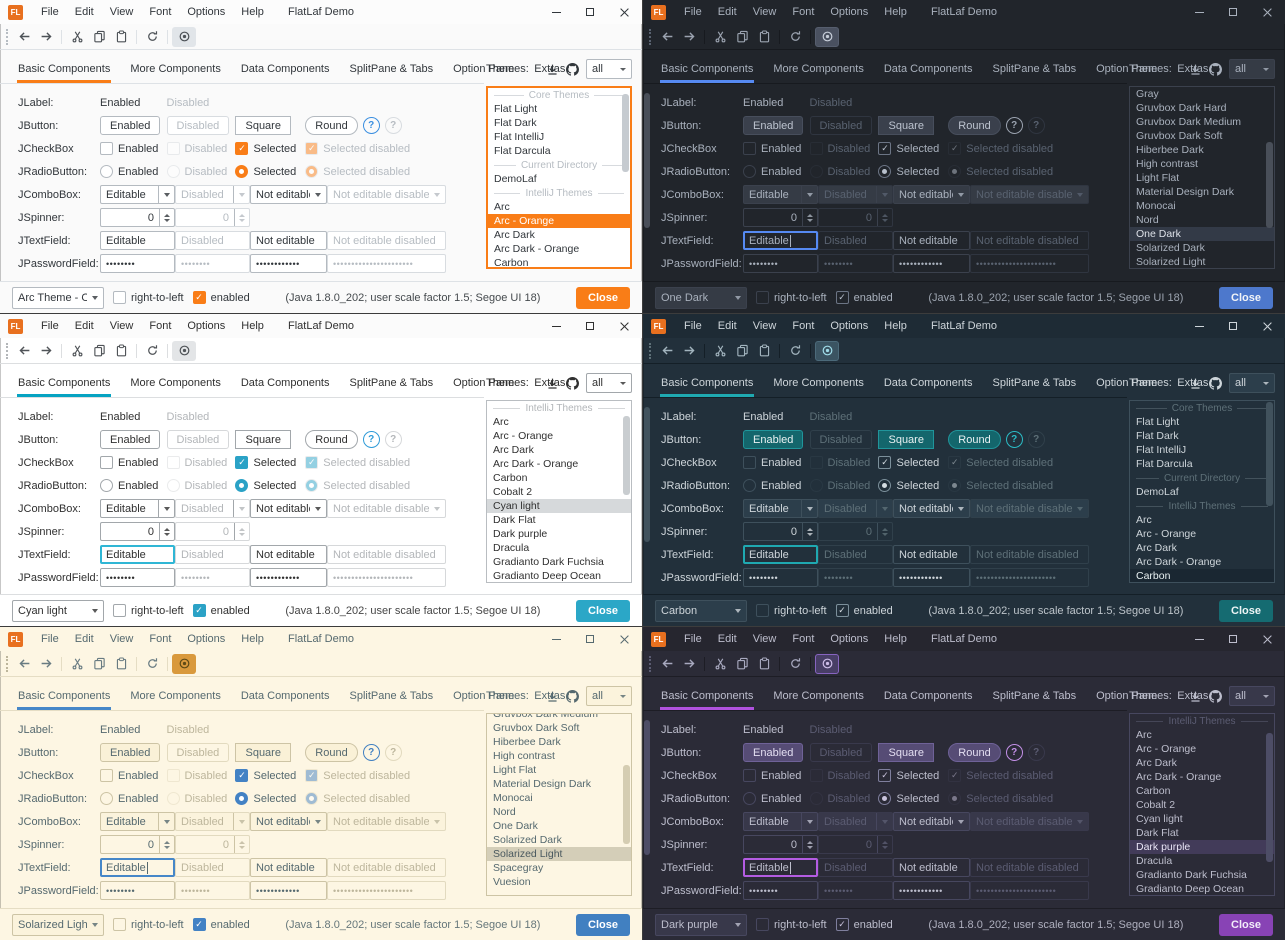  Describe the element at coordinates (1158, 178) in the screenshot. I see `theme-item-light-flat: Light Flat` at that location.